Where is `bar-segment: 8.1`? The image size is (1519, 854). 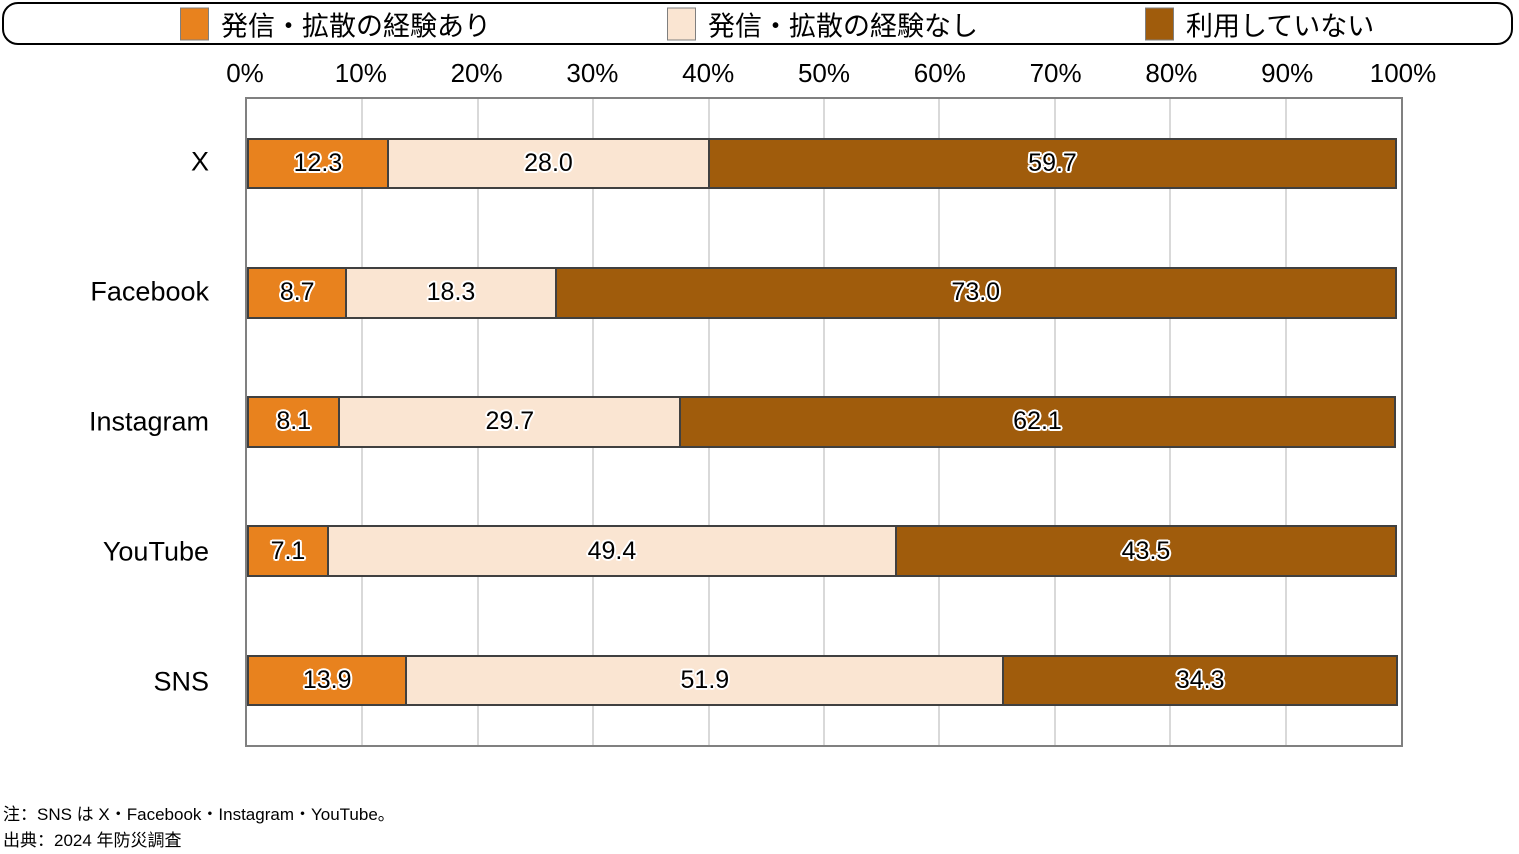
bar-segment: 8.1 is located at coordinates (294, 422).